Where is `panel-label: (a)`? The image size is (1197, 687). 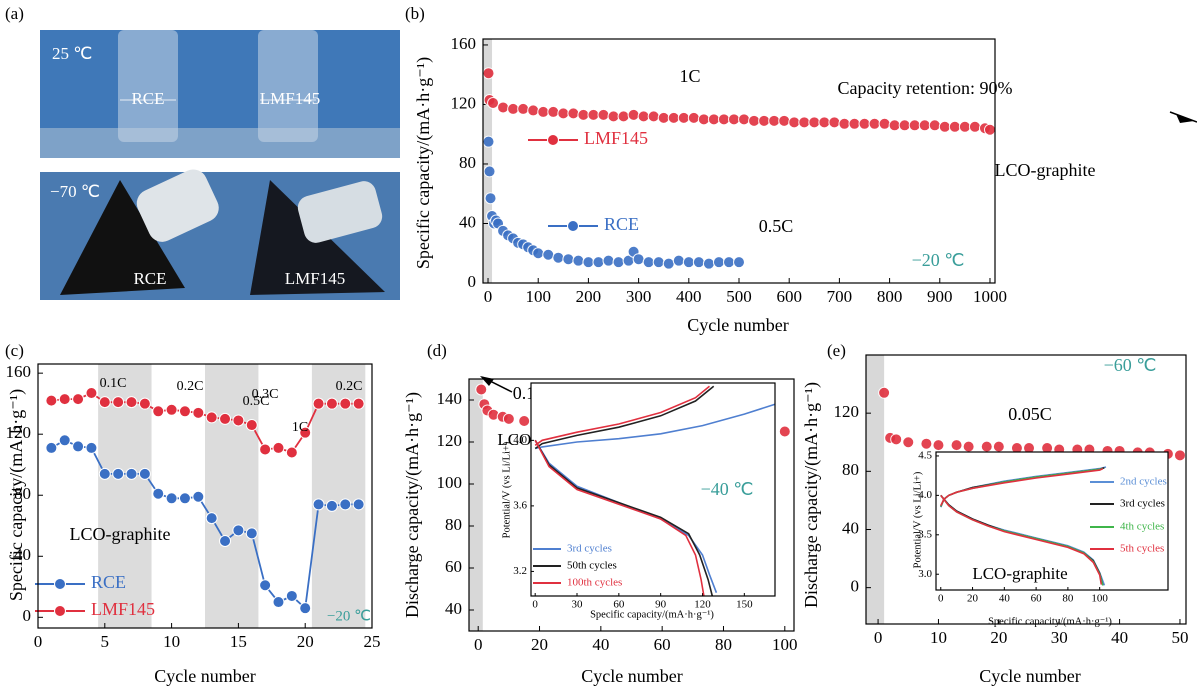 panel-label: (a) is located at coordinates (14, 13).